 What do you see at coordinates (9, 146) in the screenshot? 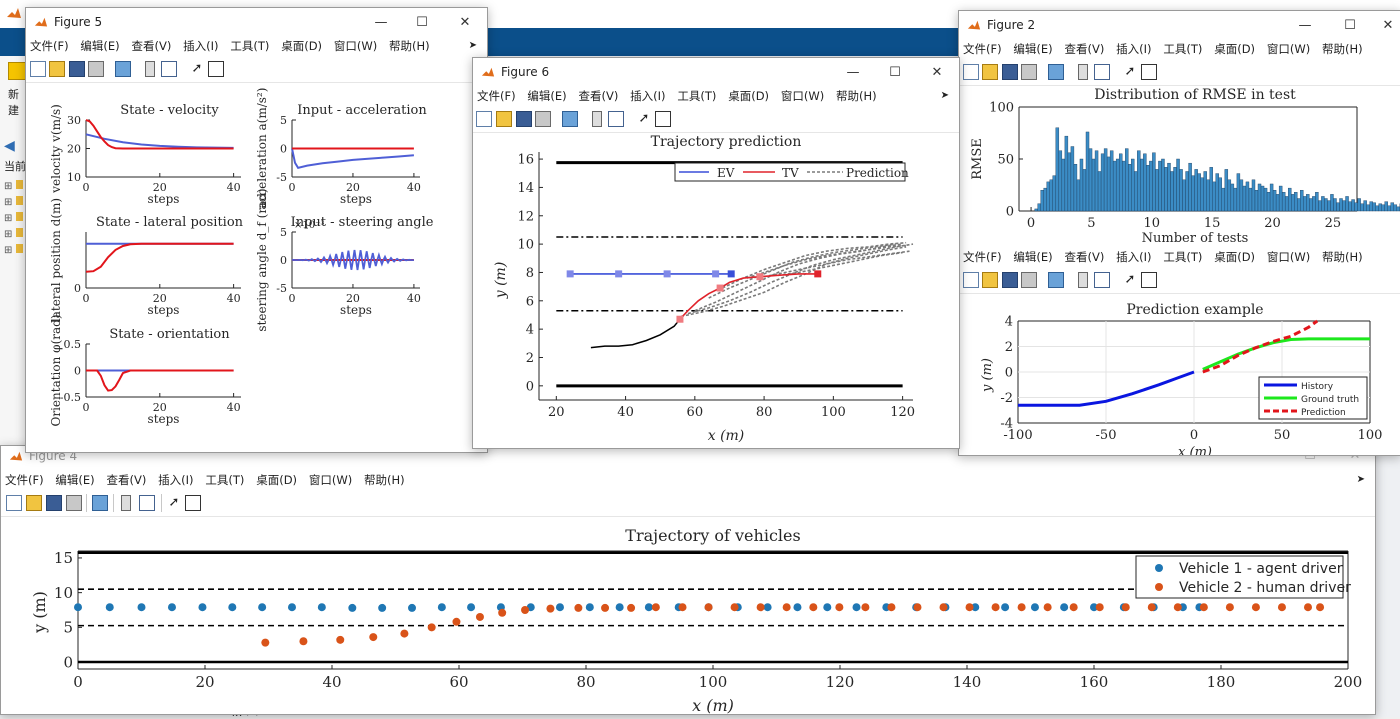
I see `back-arrow-icon: ◀` at bounding box center [9, 146].